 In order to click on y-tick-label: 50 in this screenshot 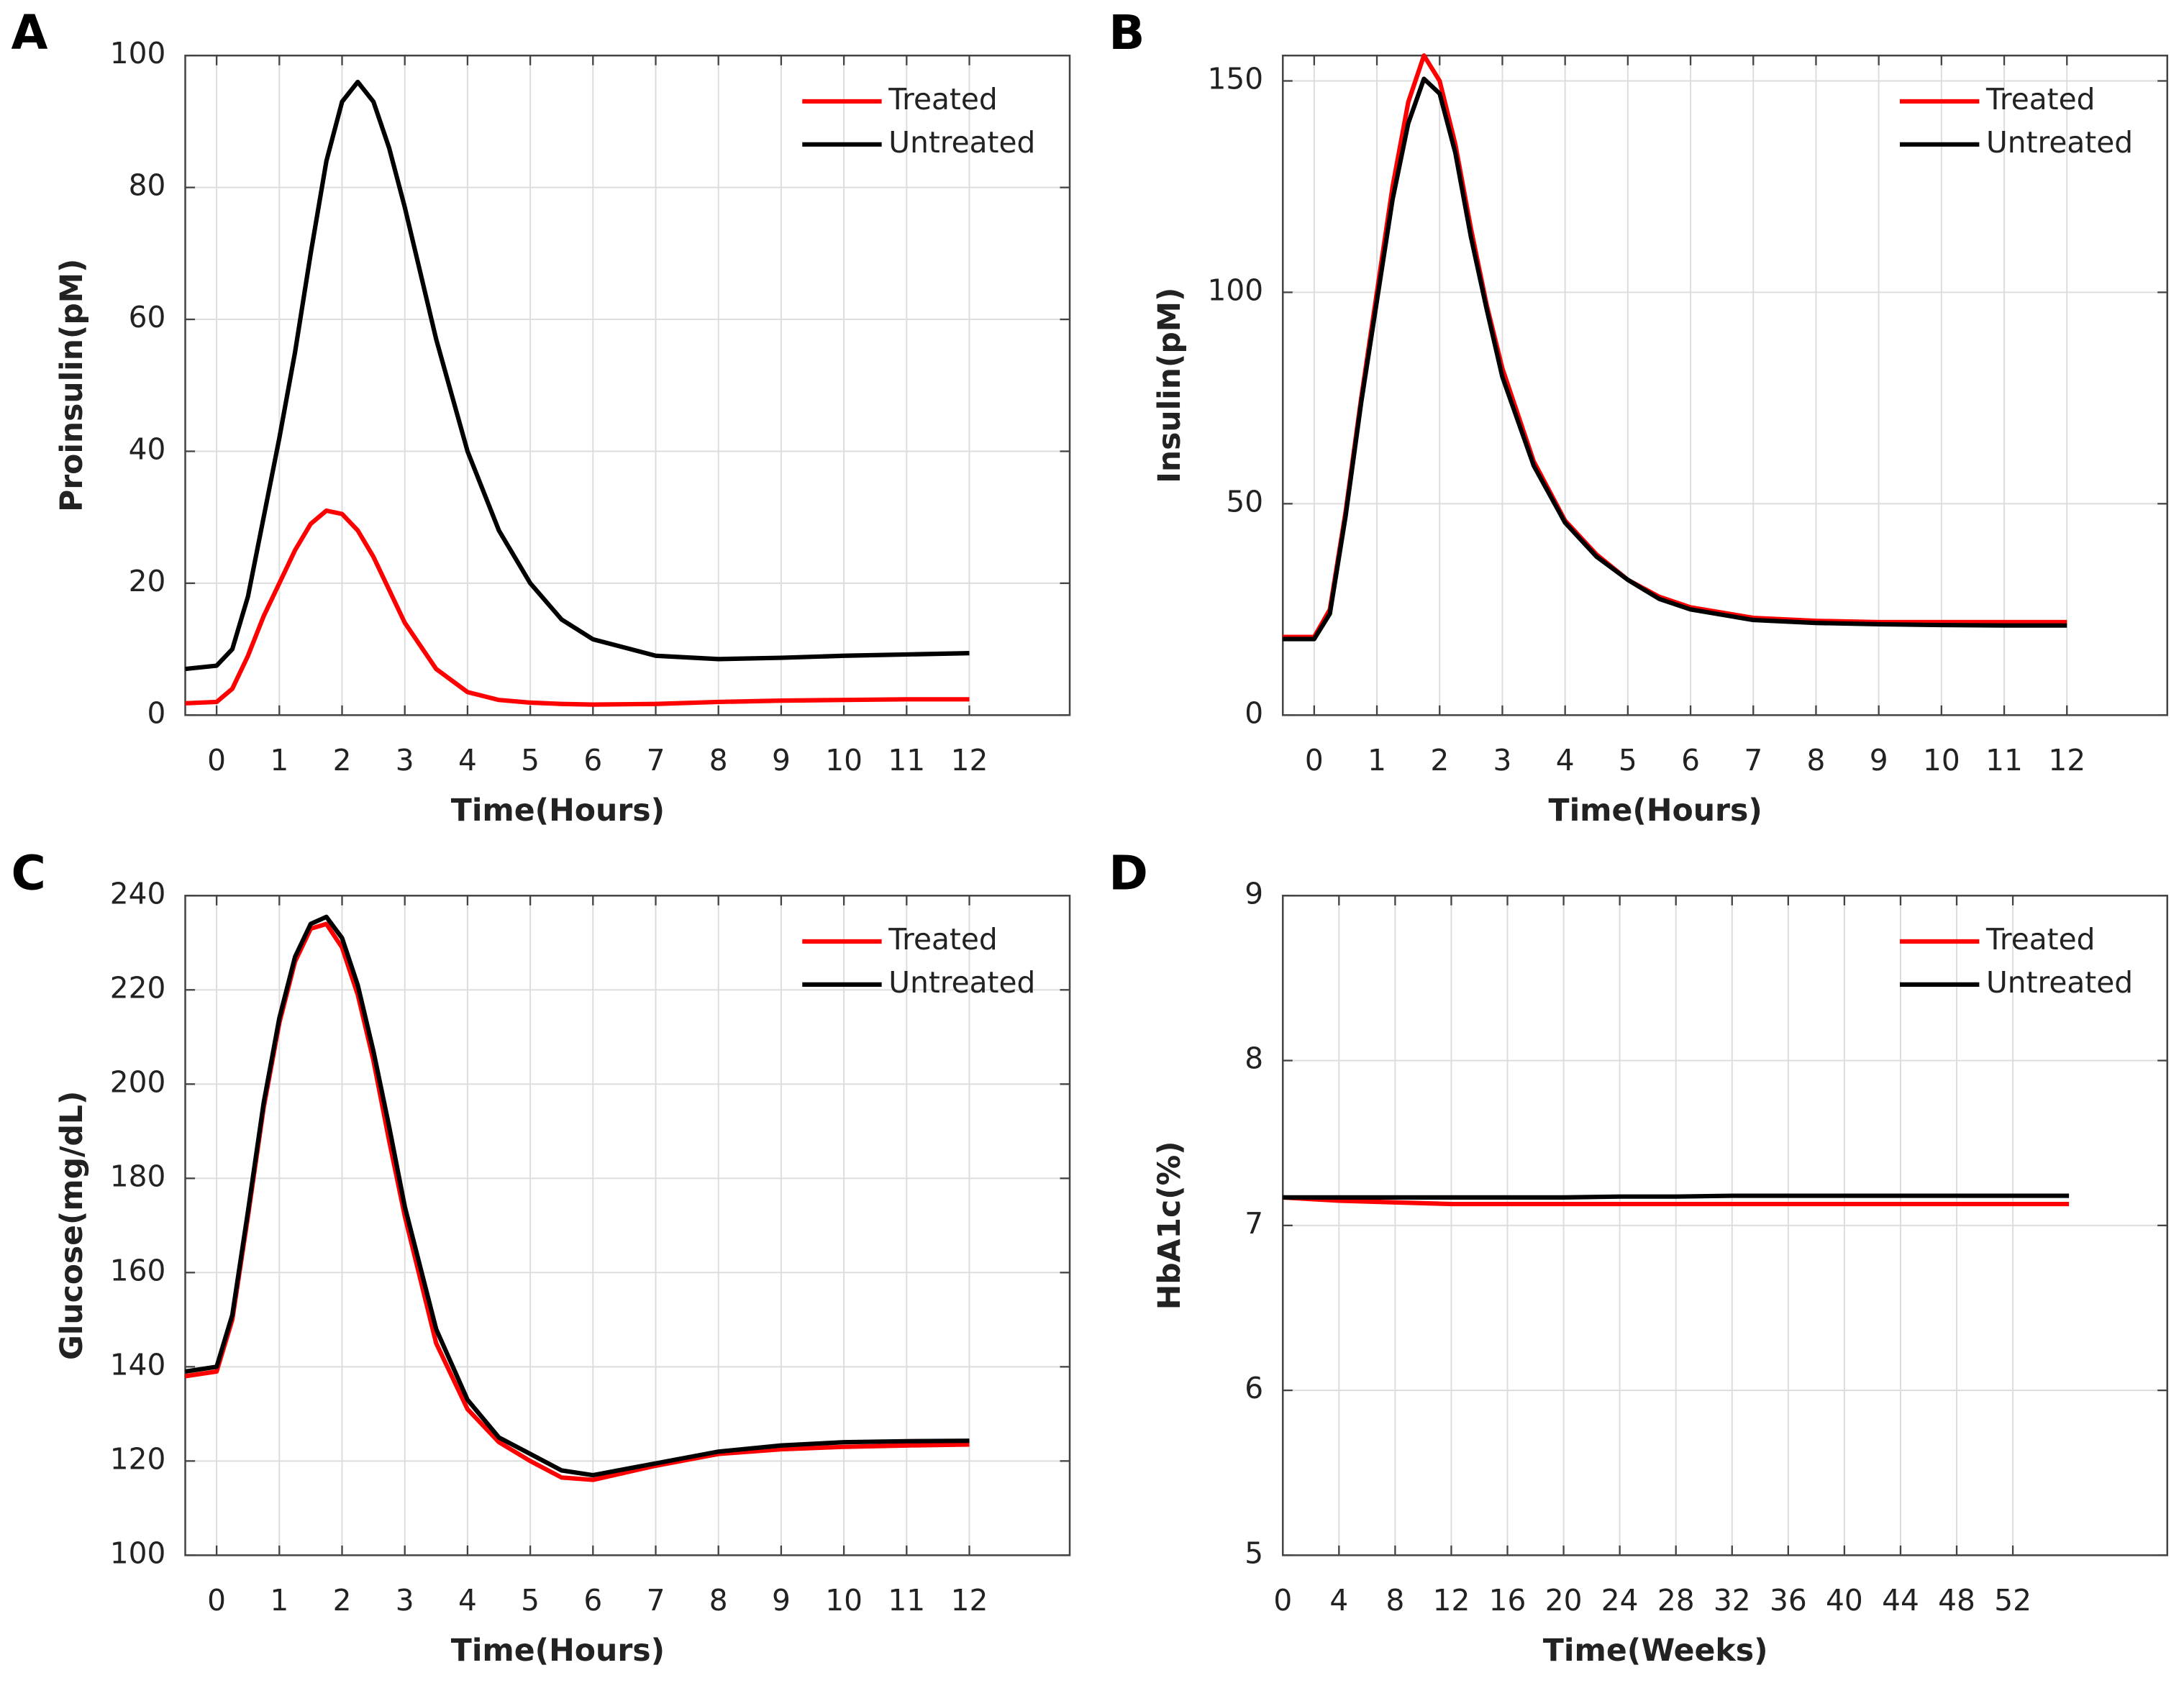, I will do `click(1244, 501)`.